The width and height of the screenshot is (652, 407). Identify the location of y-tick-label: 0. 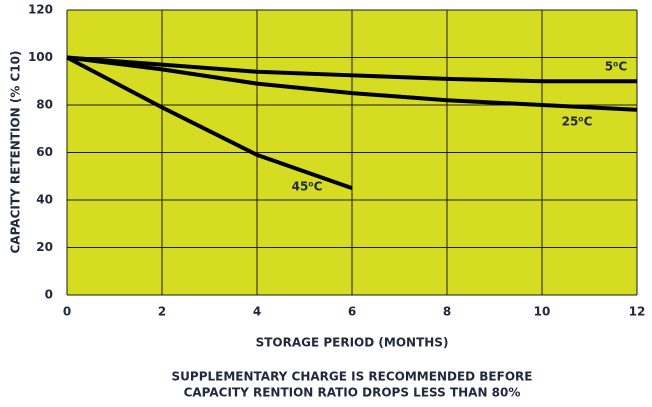
(49, 295).